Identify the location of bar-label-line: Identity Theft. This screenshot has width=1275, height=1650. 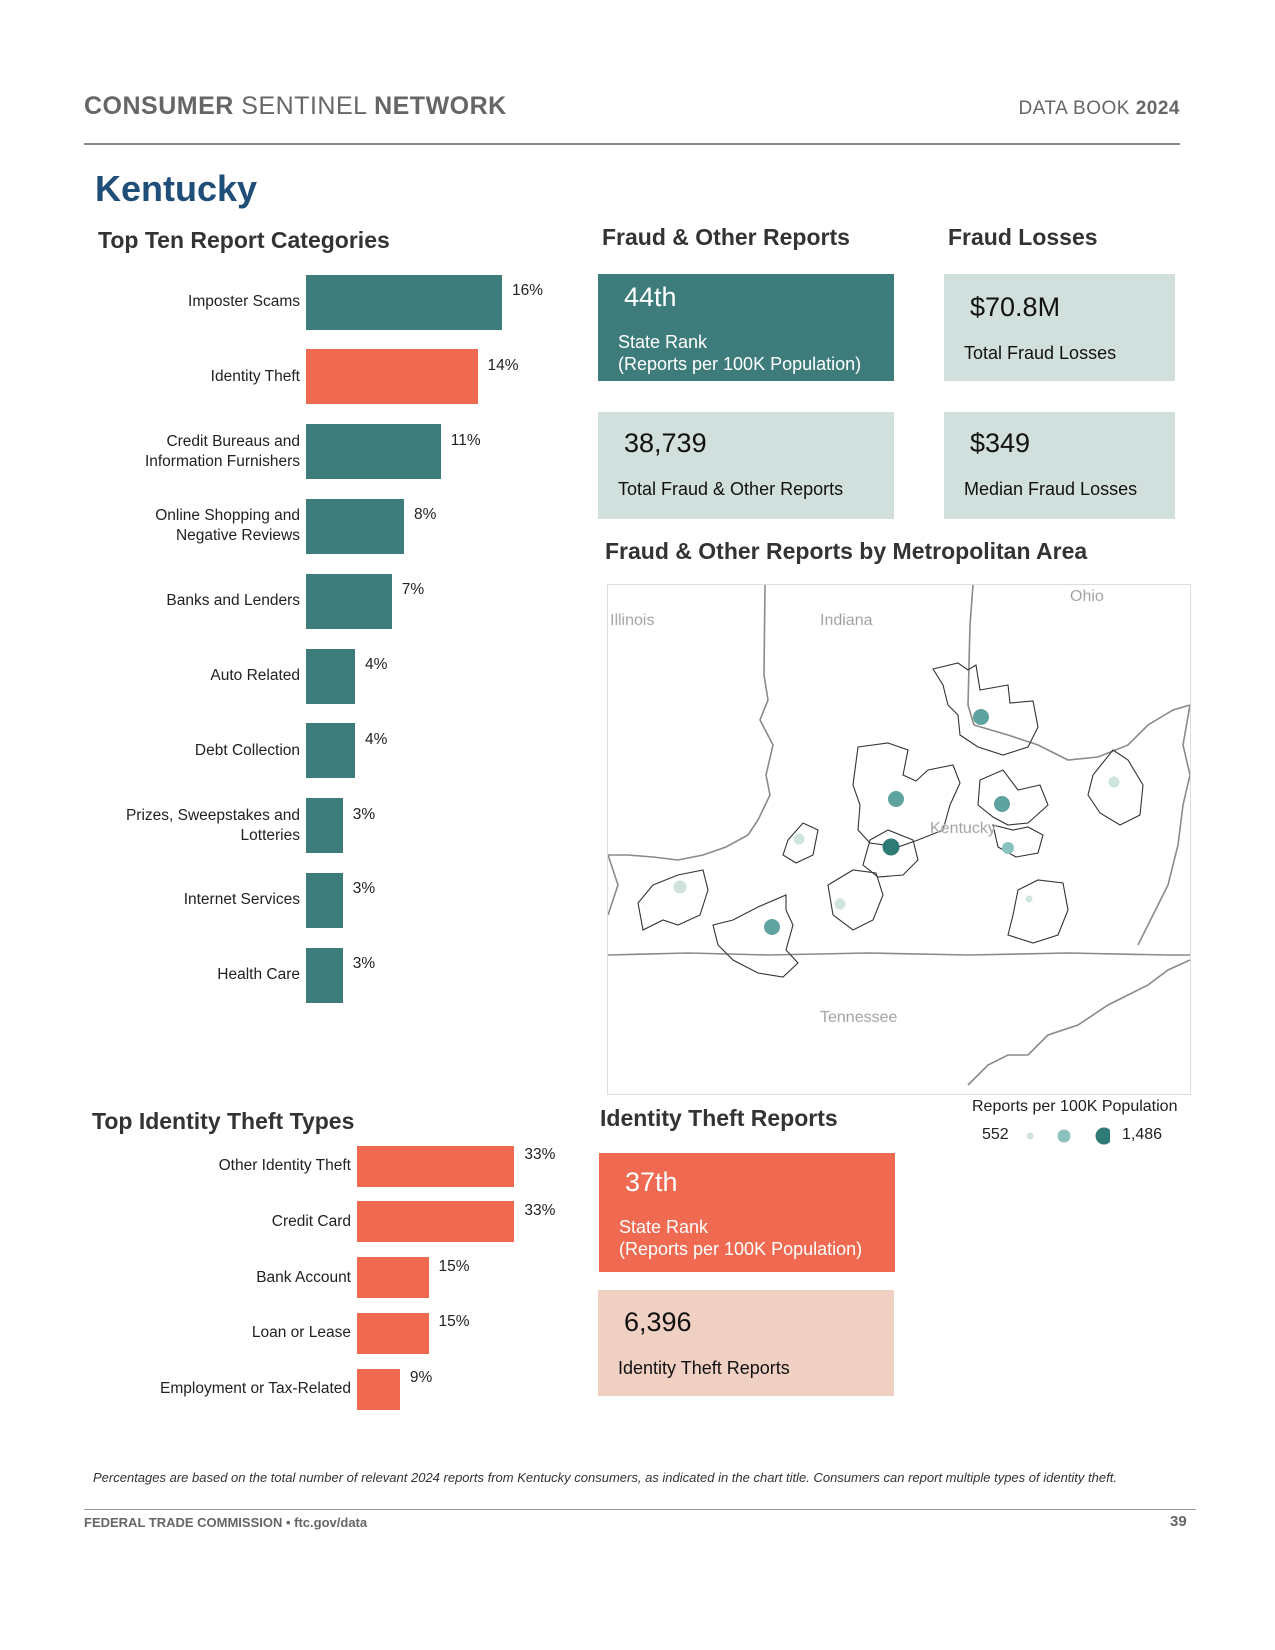
(255, 376).